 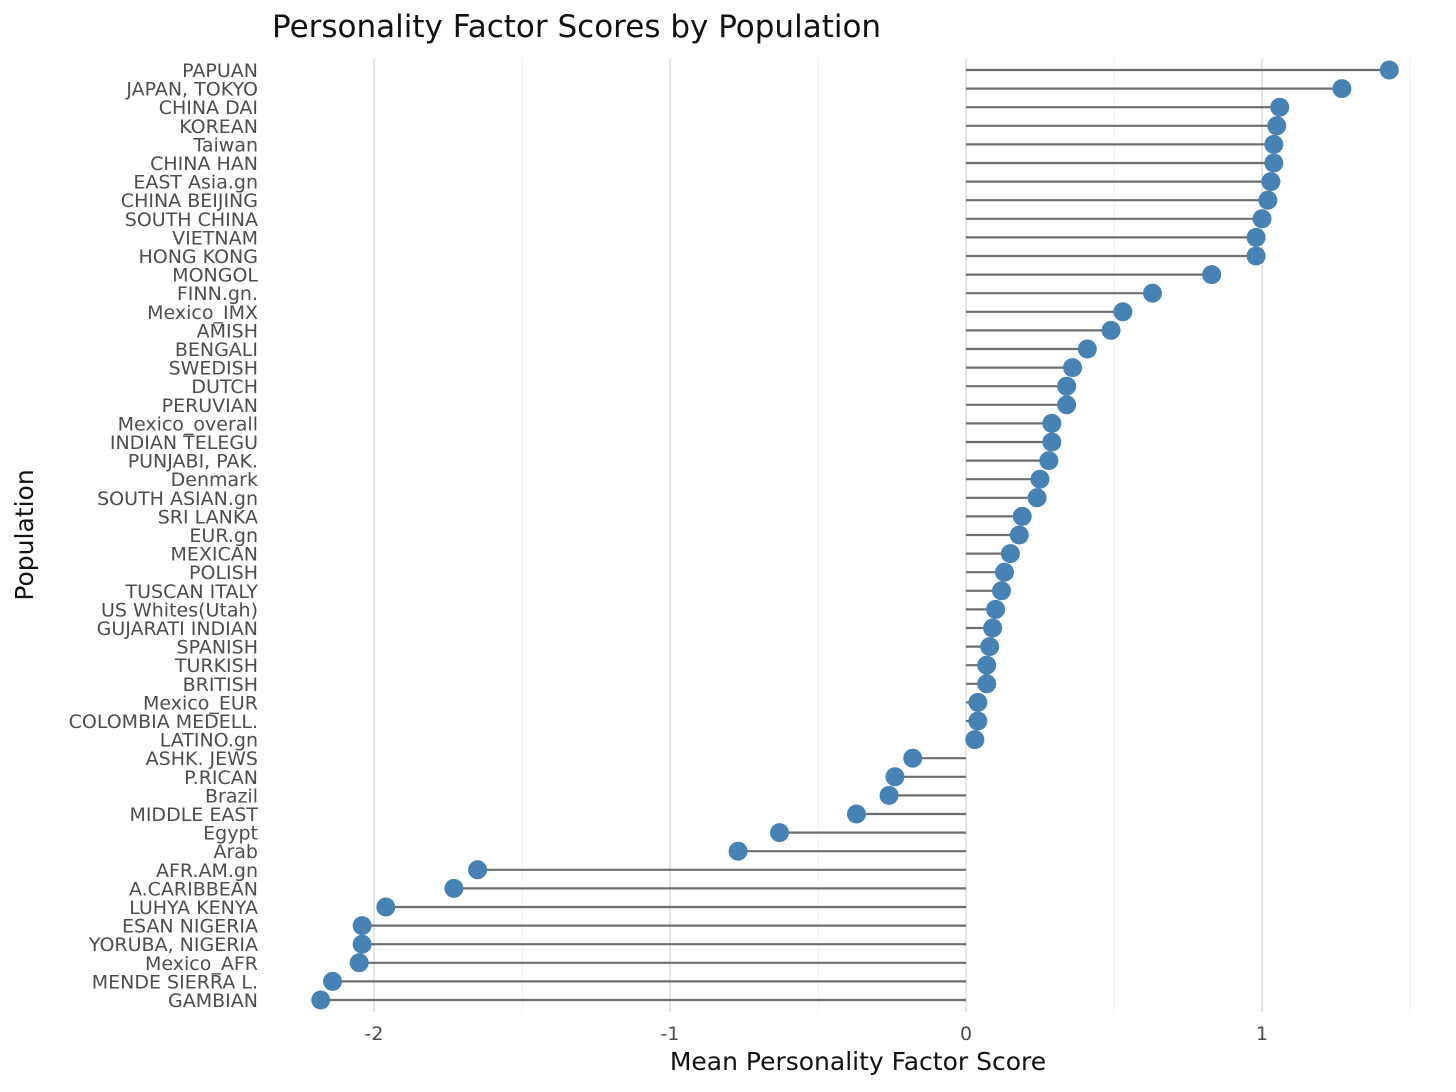 What do you see at coordinates (195, 183) in the screenshot?
I see `y-tick-label-east-asia-gn: EAST Asia.gn` at bounding box center [195, 183].